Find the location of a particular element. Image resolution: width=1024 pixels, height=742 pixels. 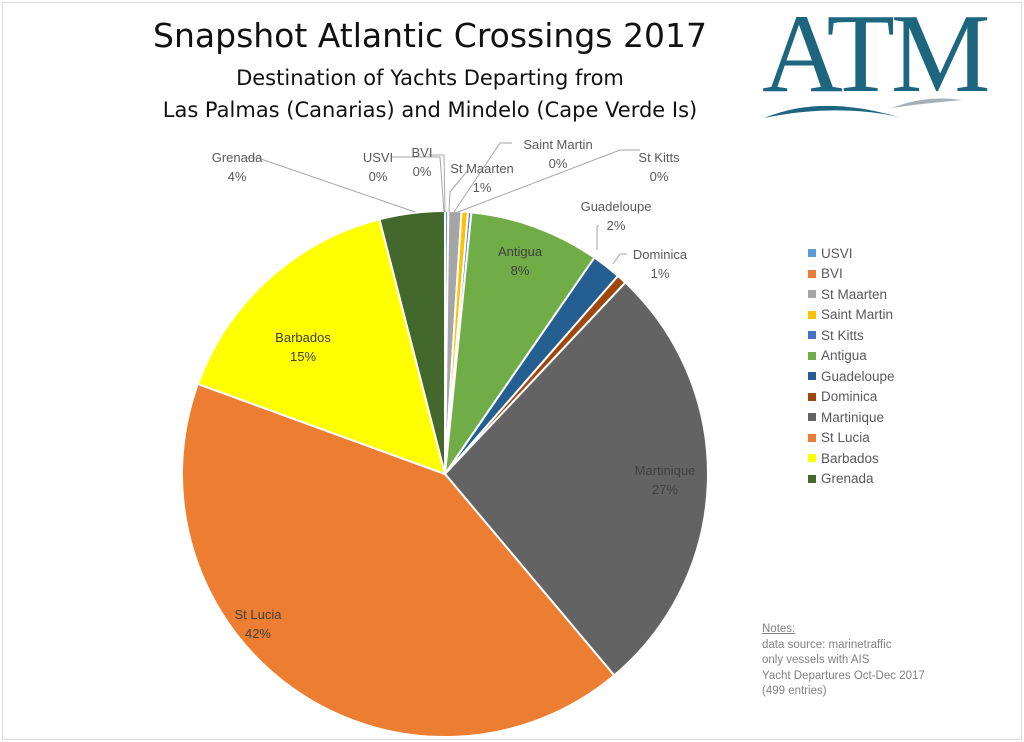

wave-icon is located at coordinates (863, 108).